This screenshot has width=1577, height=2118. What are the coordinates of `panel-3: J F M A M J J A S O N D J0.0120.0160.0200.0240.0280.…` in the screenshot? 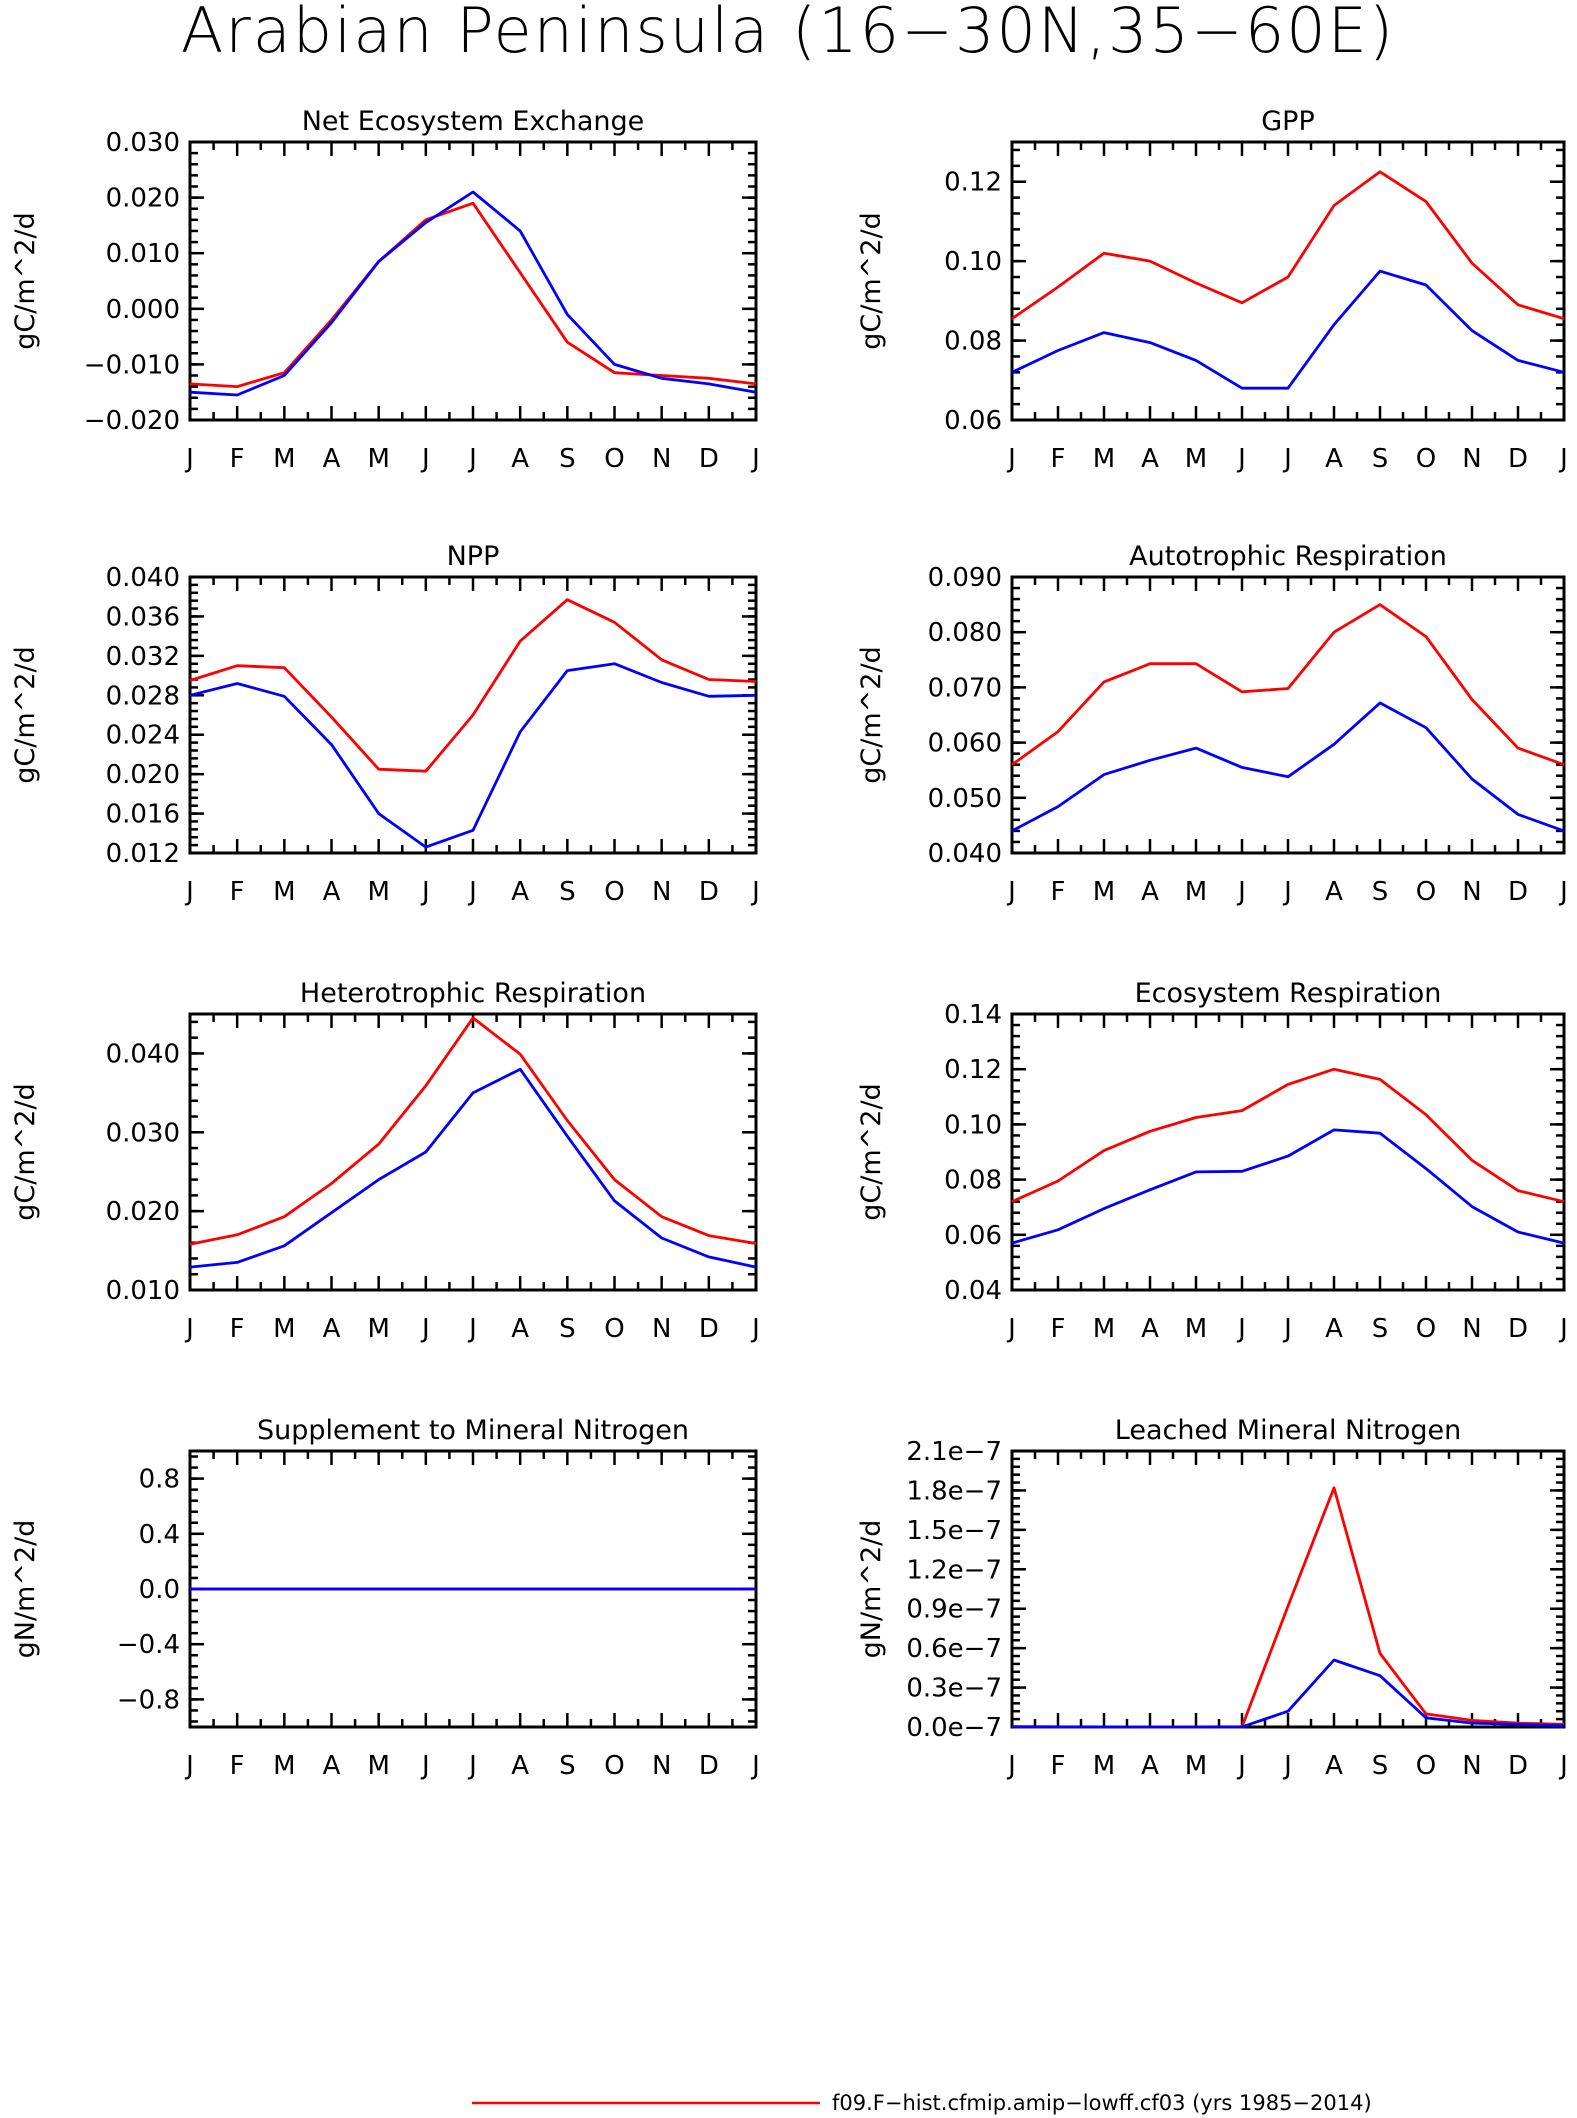 It's located at (385, 724).